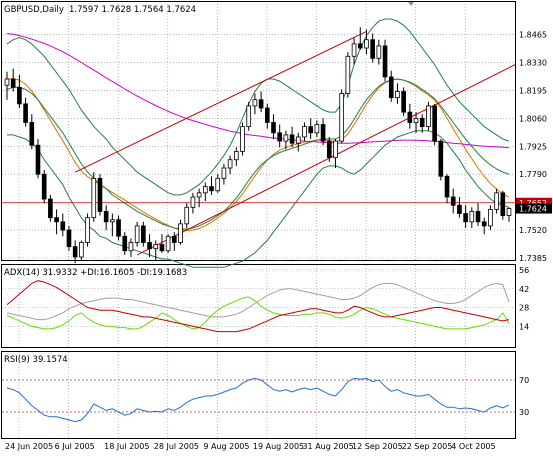 The height and width of the screenshot is (459, 553). Describe the element at coordinates (473, 446) in the screenshot. I see `date-axis-tick: 4 Oct 2005` at that location.